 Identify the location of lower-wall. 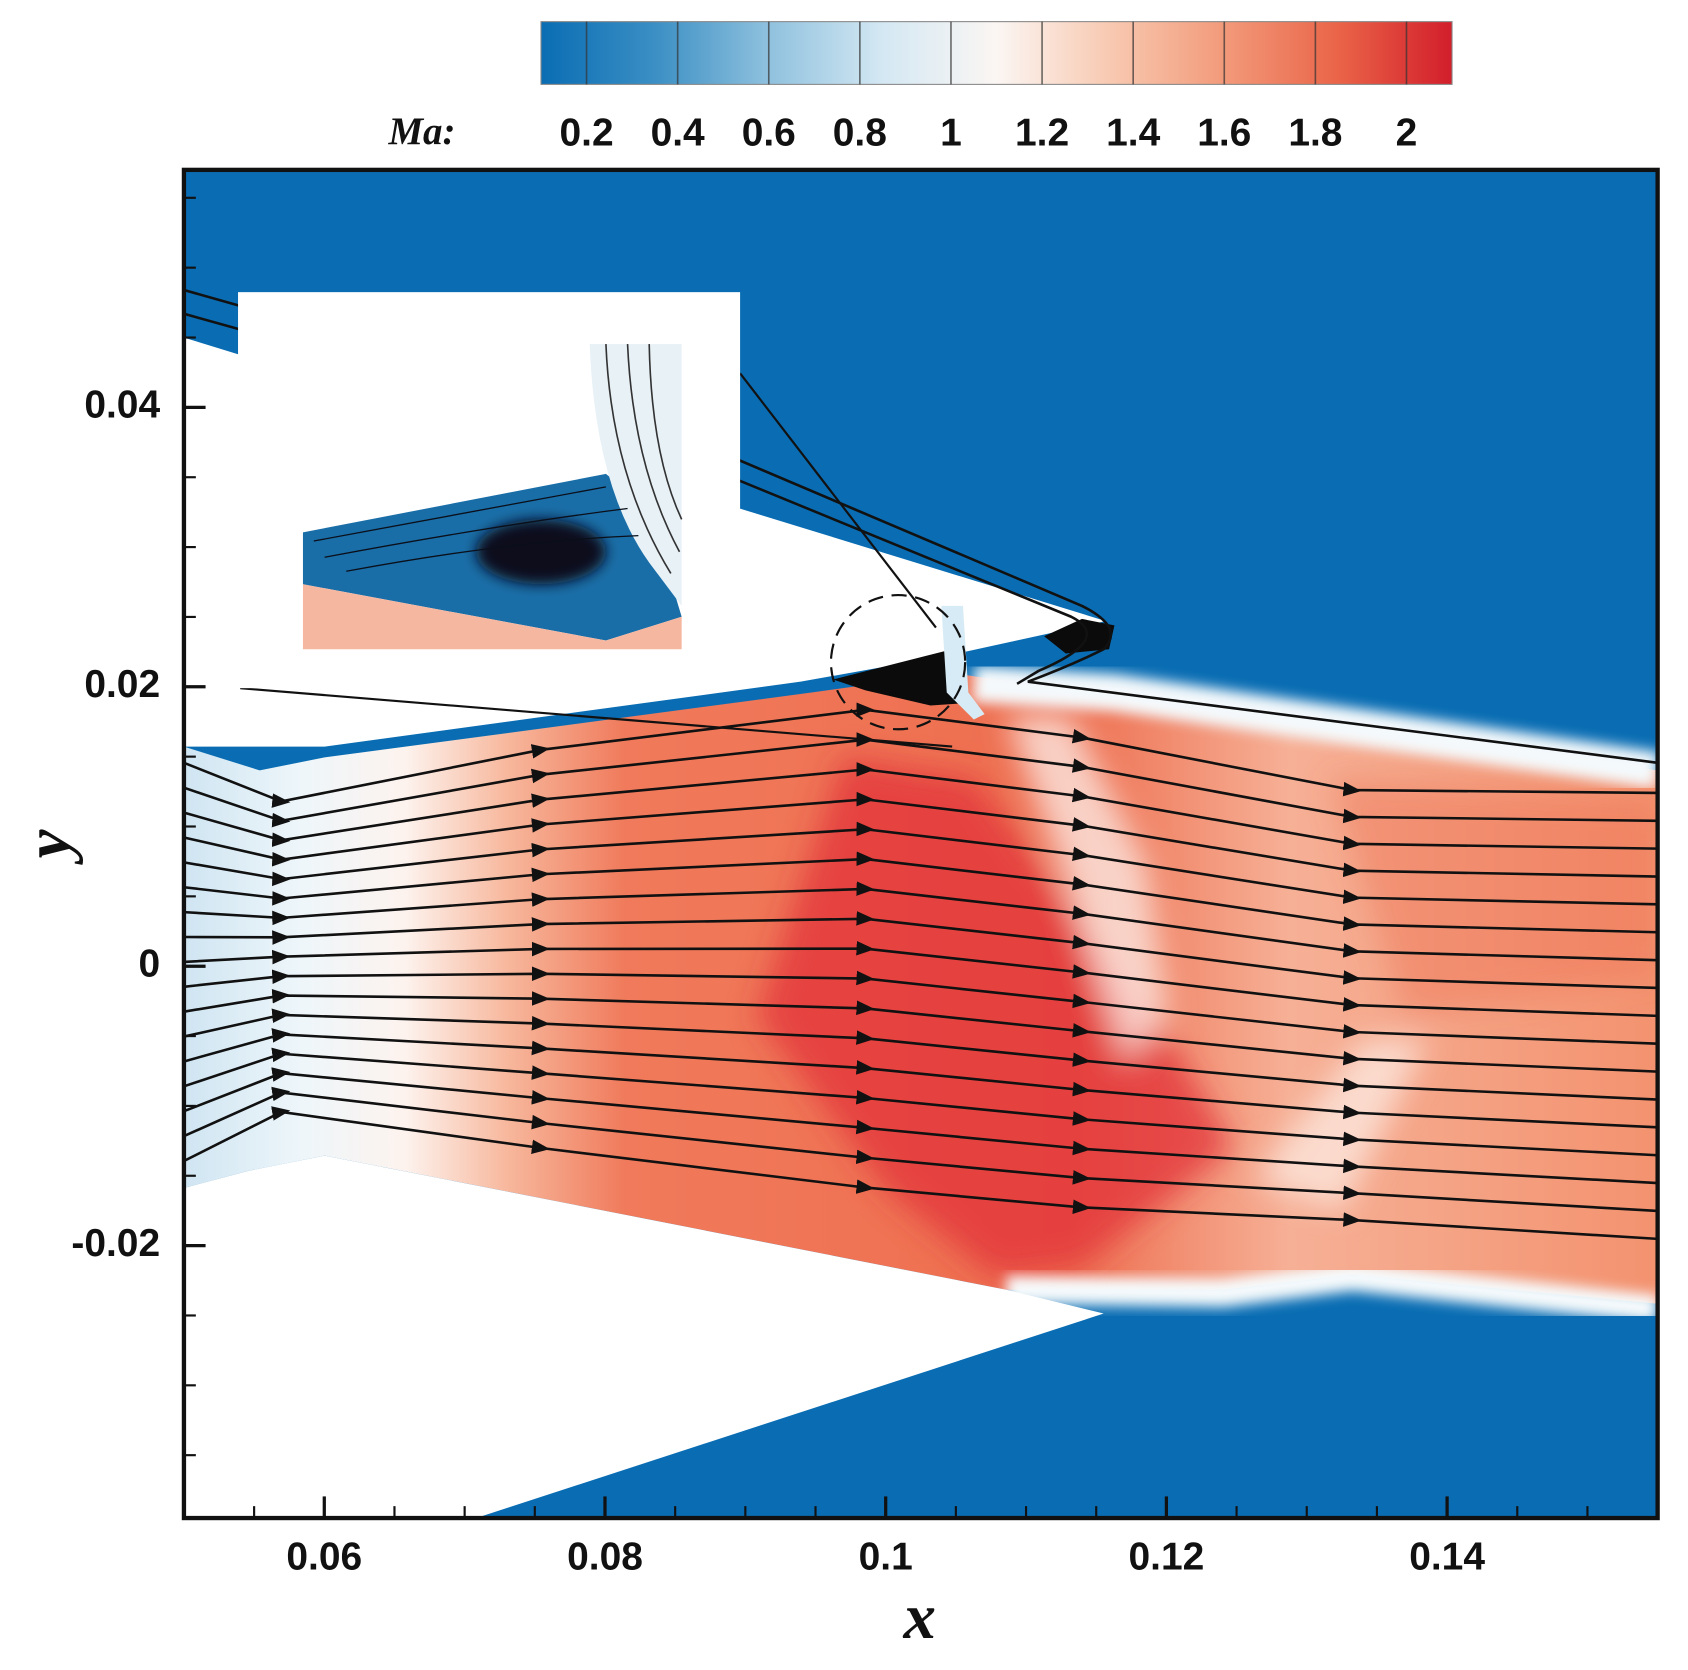
(643, 1337).